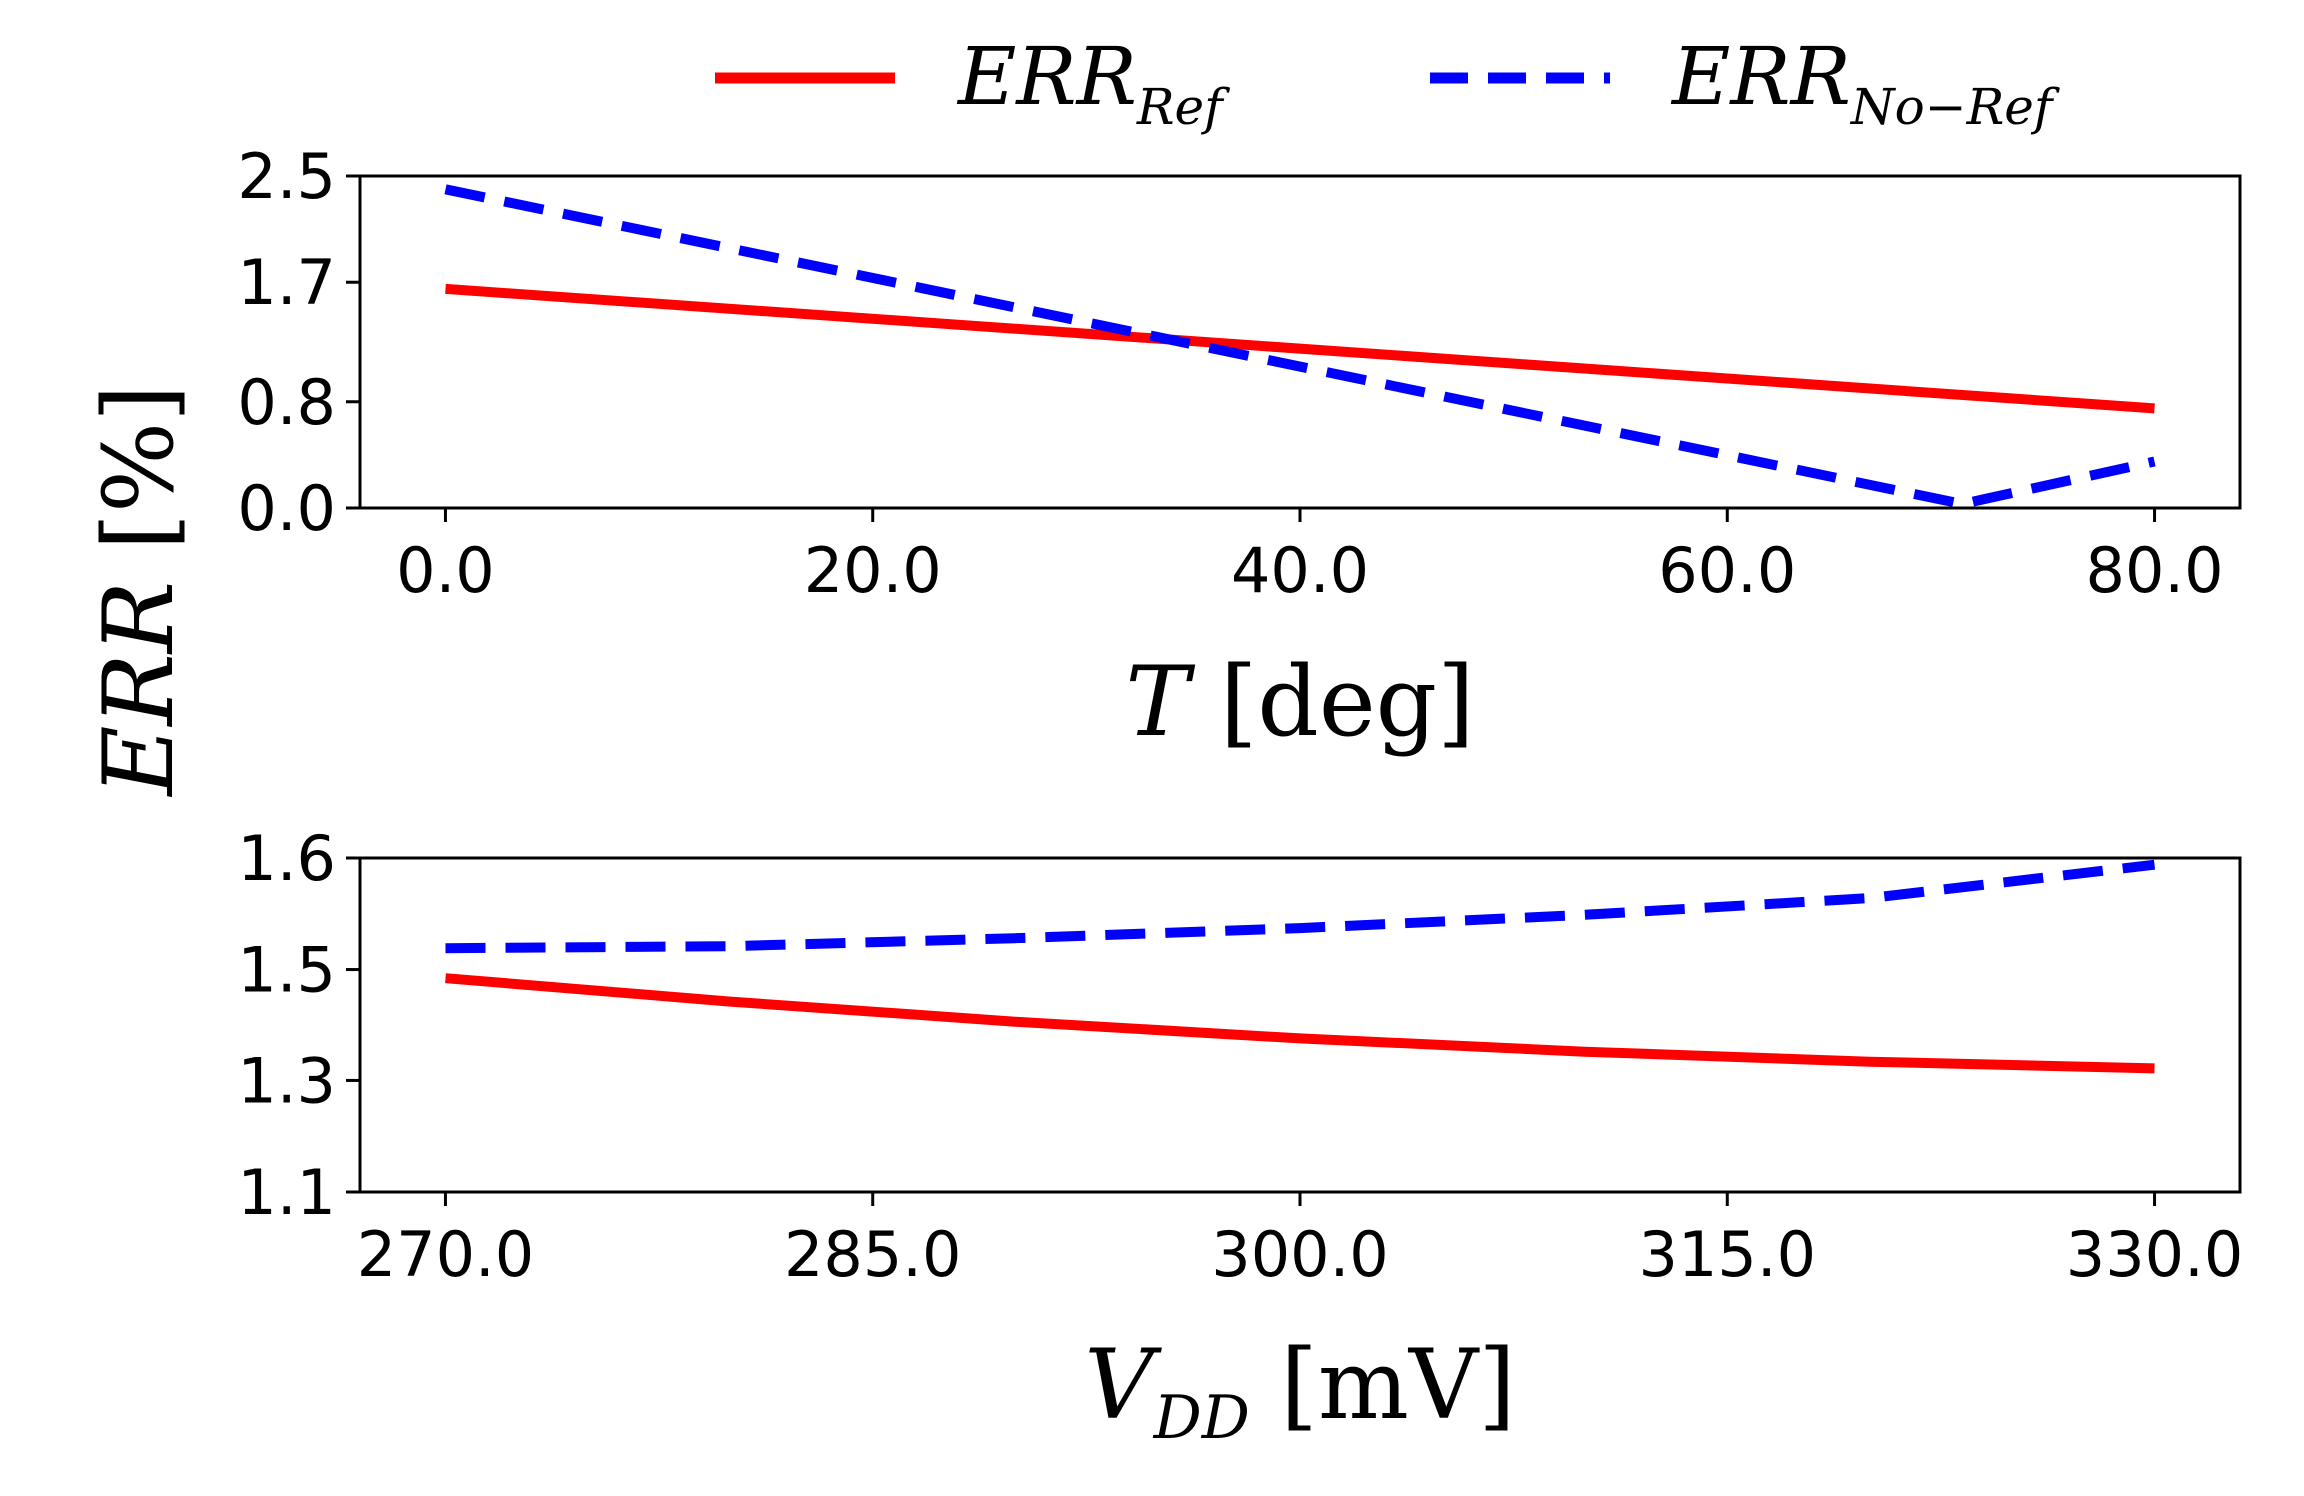  I want to click on x-tick-label-vdd: 300.0, so click(1300, 1254).